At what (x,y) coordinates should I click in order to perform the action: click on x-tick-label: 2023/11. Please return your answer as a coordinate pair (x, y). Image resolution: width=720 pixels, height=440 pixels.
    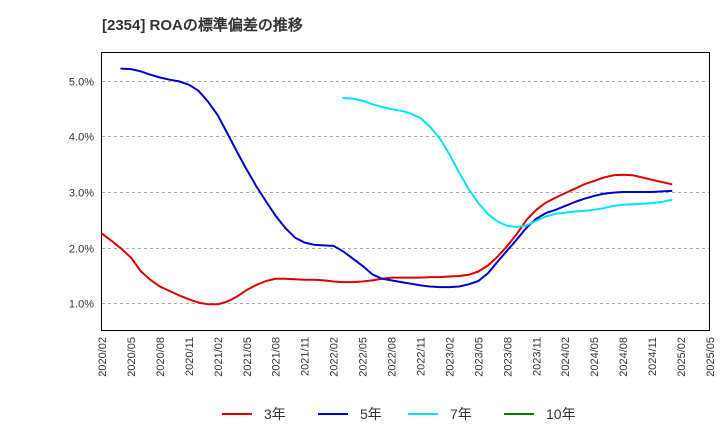
    Looking at the image, I should click on (537, 356).